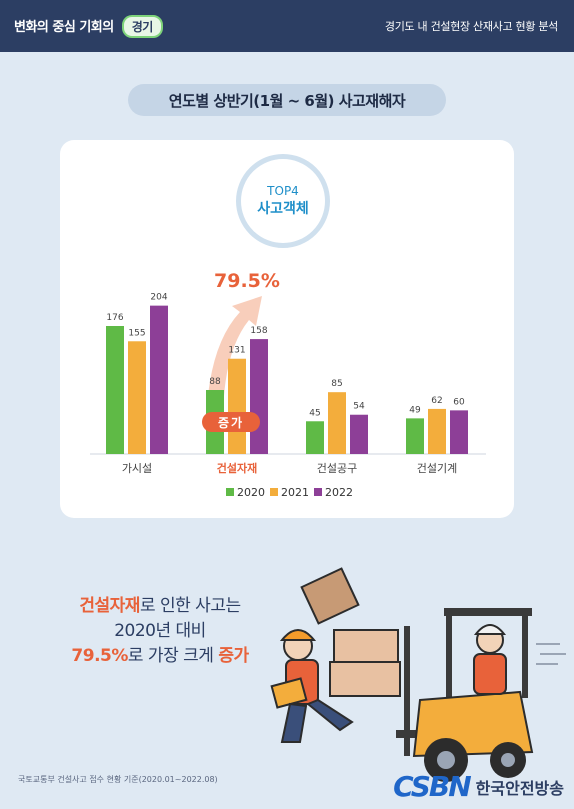  I want to click on header-bar: 변화의 중심 기회의 경기 경기도 내 건설현장 산재사고 현황 분석, so click(287, 26).